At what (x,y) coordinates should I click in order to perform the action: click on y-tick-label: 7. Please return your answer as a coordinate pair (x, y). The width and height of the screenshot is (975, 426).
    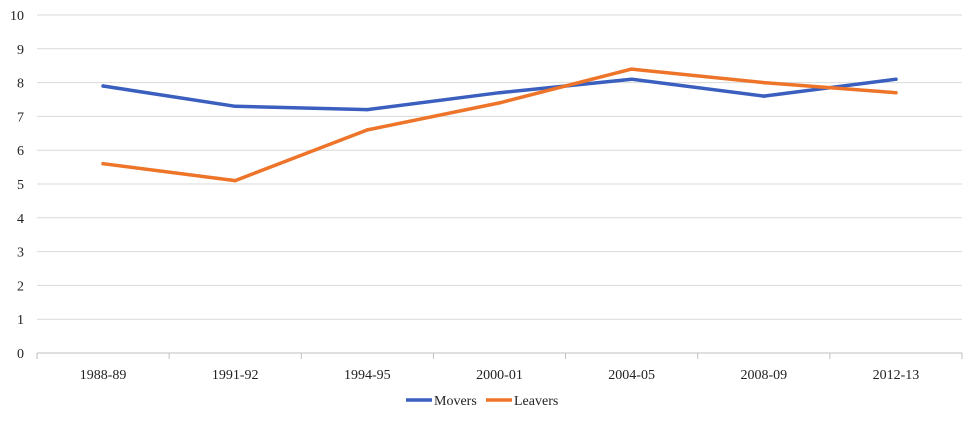
    Looking at the image, I should click on (20, 117).